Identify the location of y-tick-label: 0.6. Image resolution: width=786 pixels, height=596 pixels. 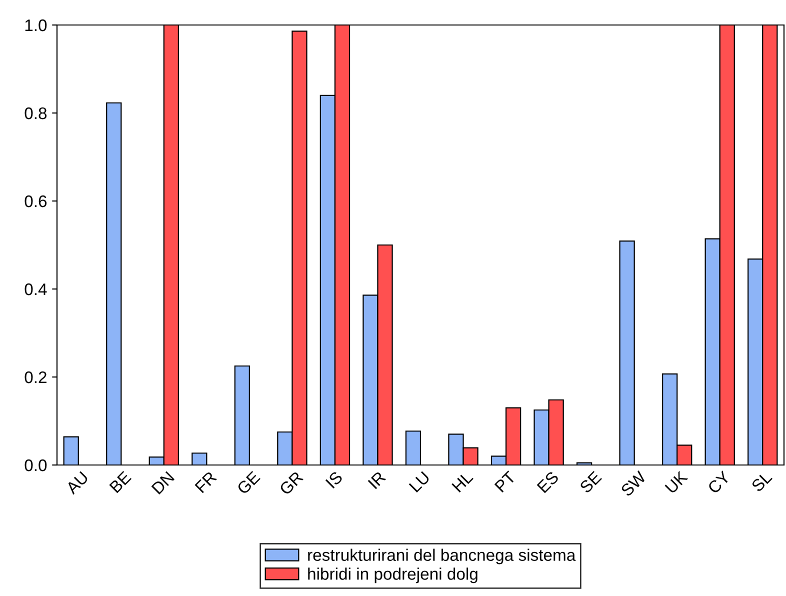
(35, 201).